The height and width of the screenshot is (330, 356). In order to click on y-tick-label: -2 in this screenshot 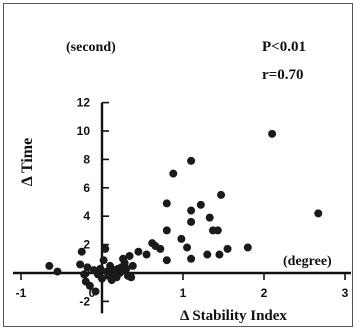, I will do `click(84, 301)`.